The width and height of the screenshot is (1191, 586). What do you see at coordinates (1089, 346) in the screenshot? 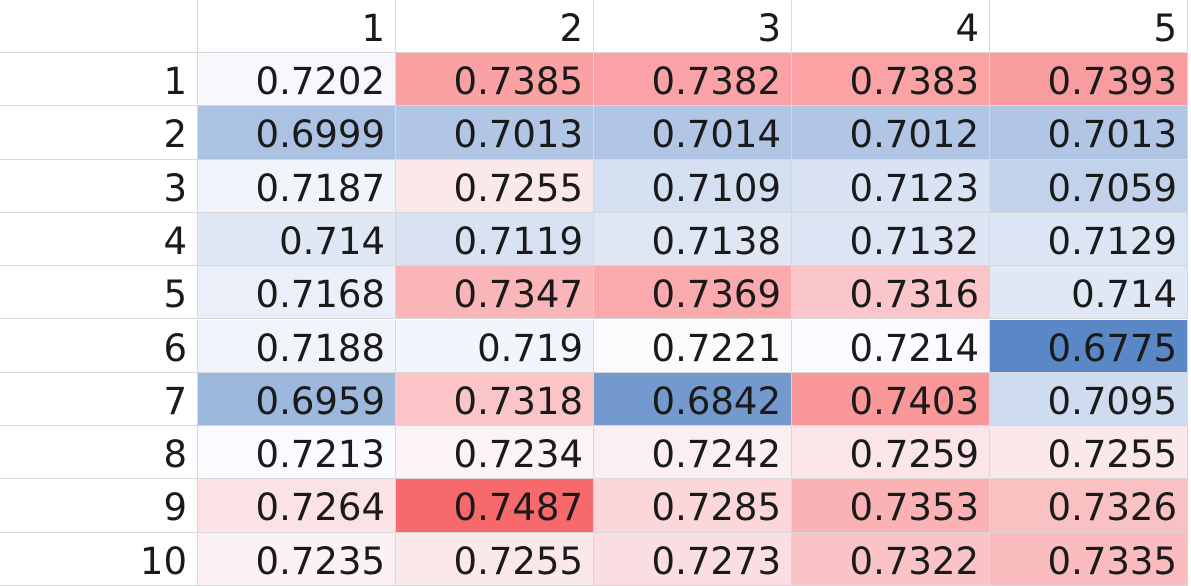
I see `data-cell: 0.6775` at bounding box center [1089, 346].